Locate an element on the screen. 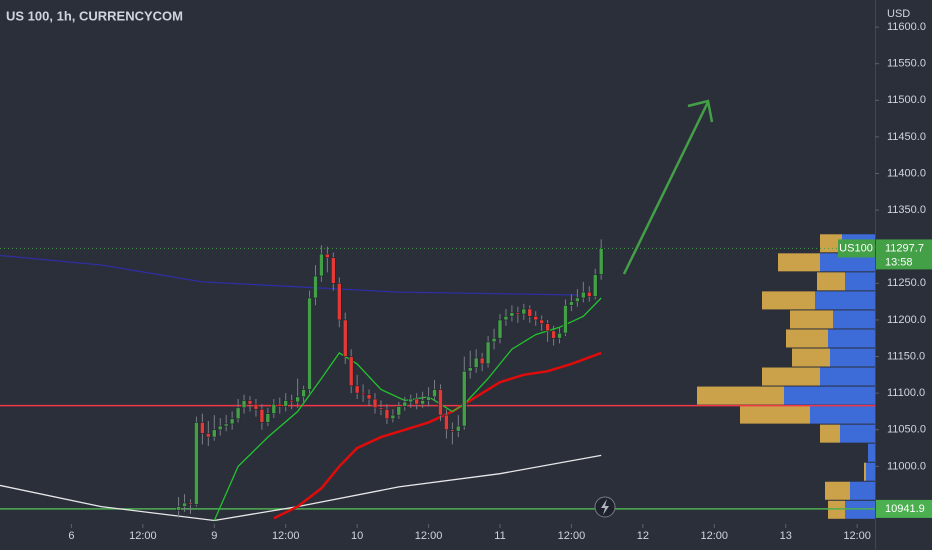  arrow is located at coordinates (668, 187).